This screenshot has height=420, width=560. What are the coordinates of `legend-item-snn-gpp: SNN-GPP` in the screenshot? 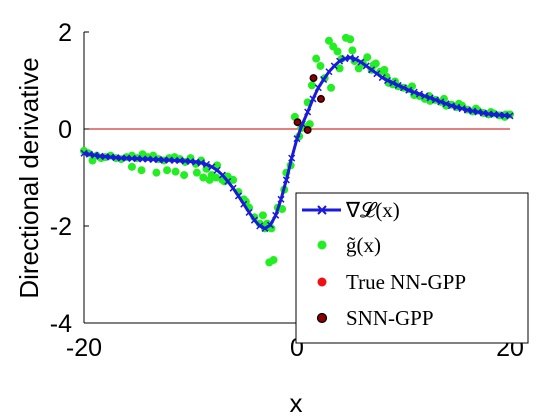 It's located at (375, 318).